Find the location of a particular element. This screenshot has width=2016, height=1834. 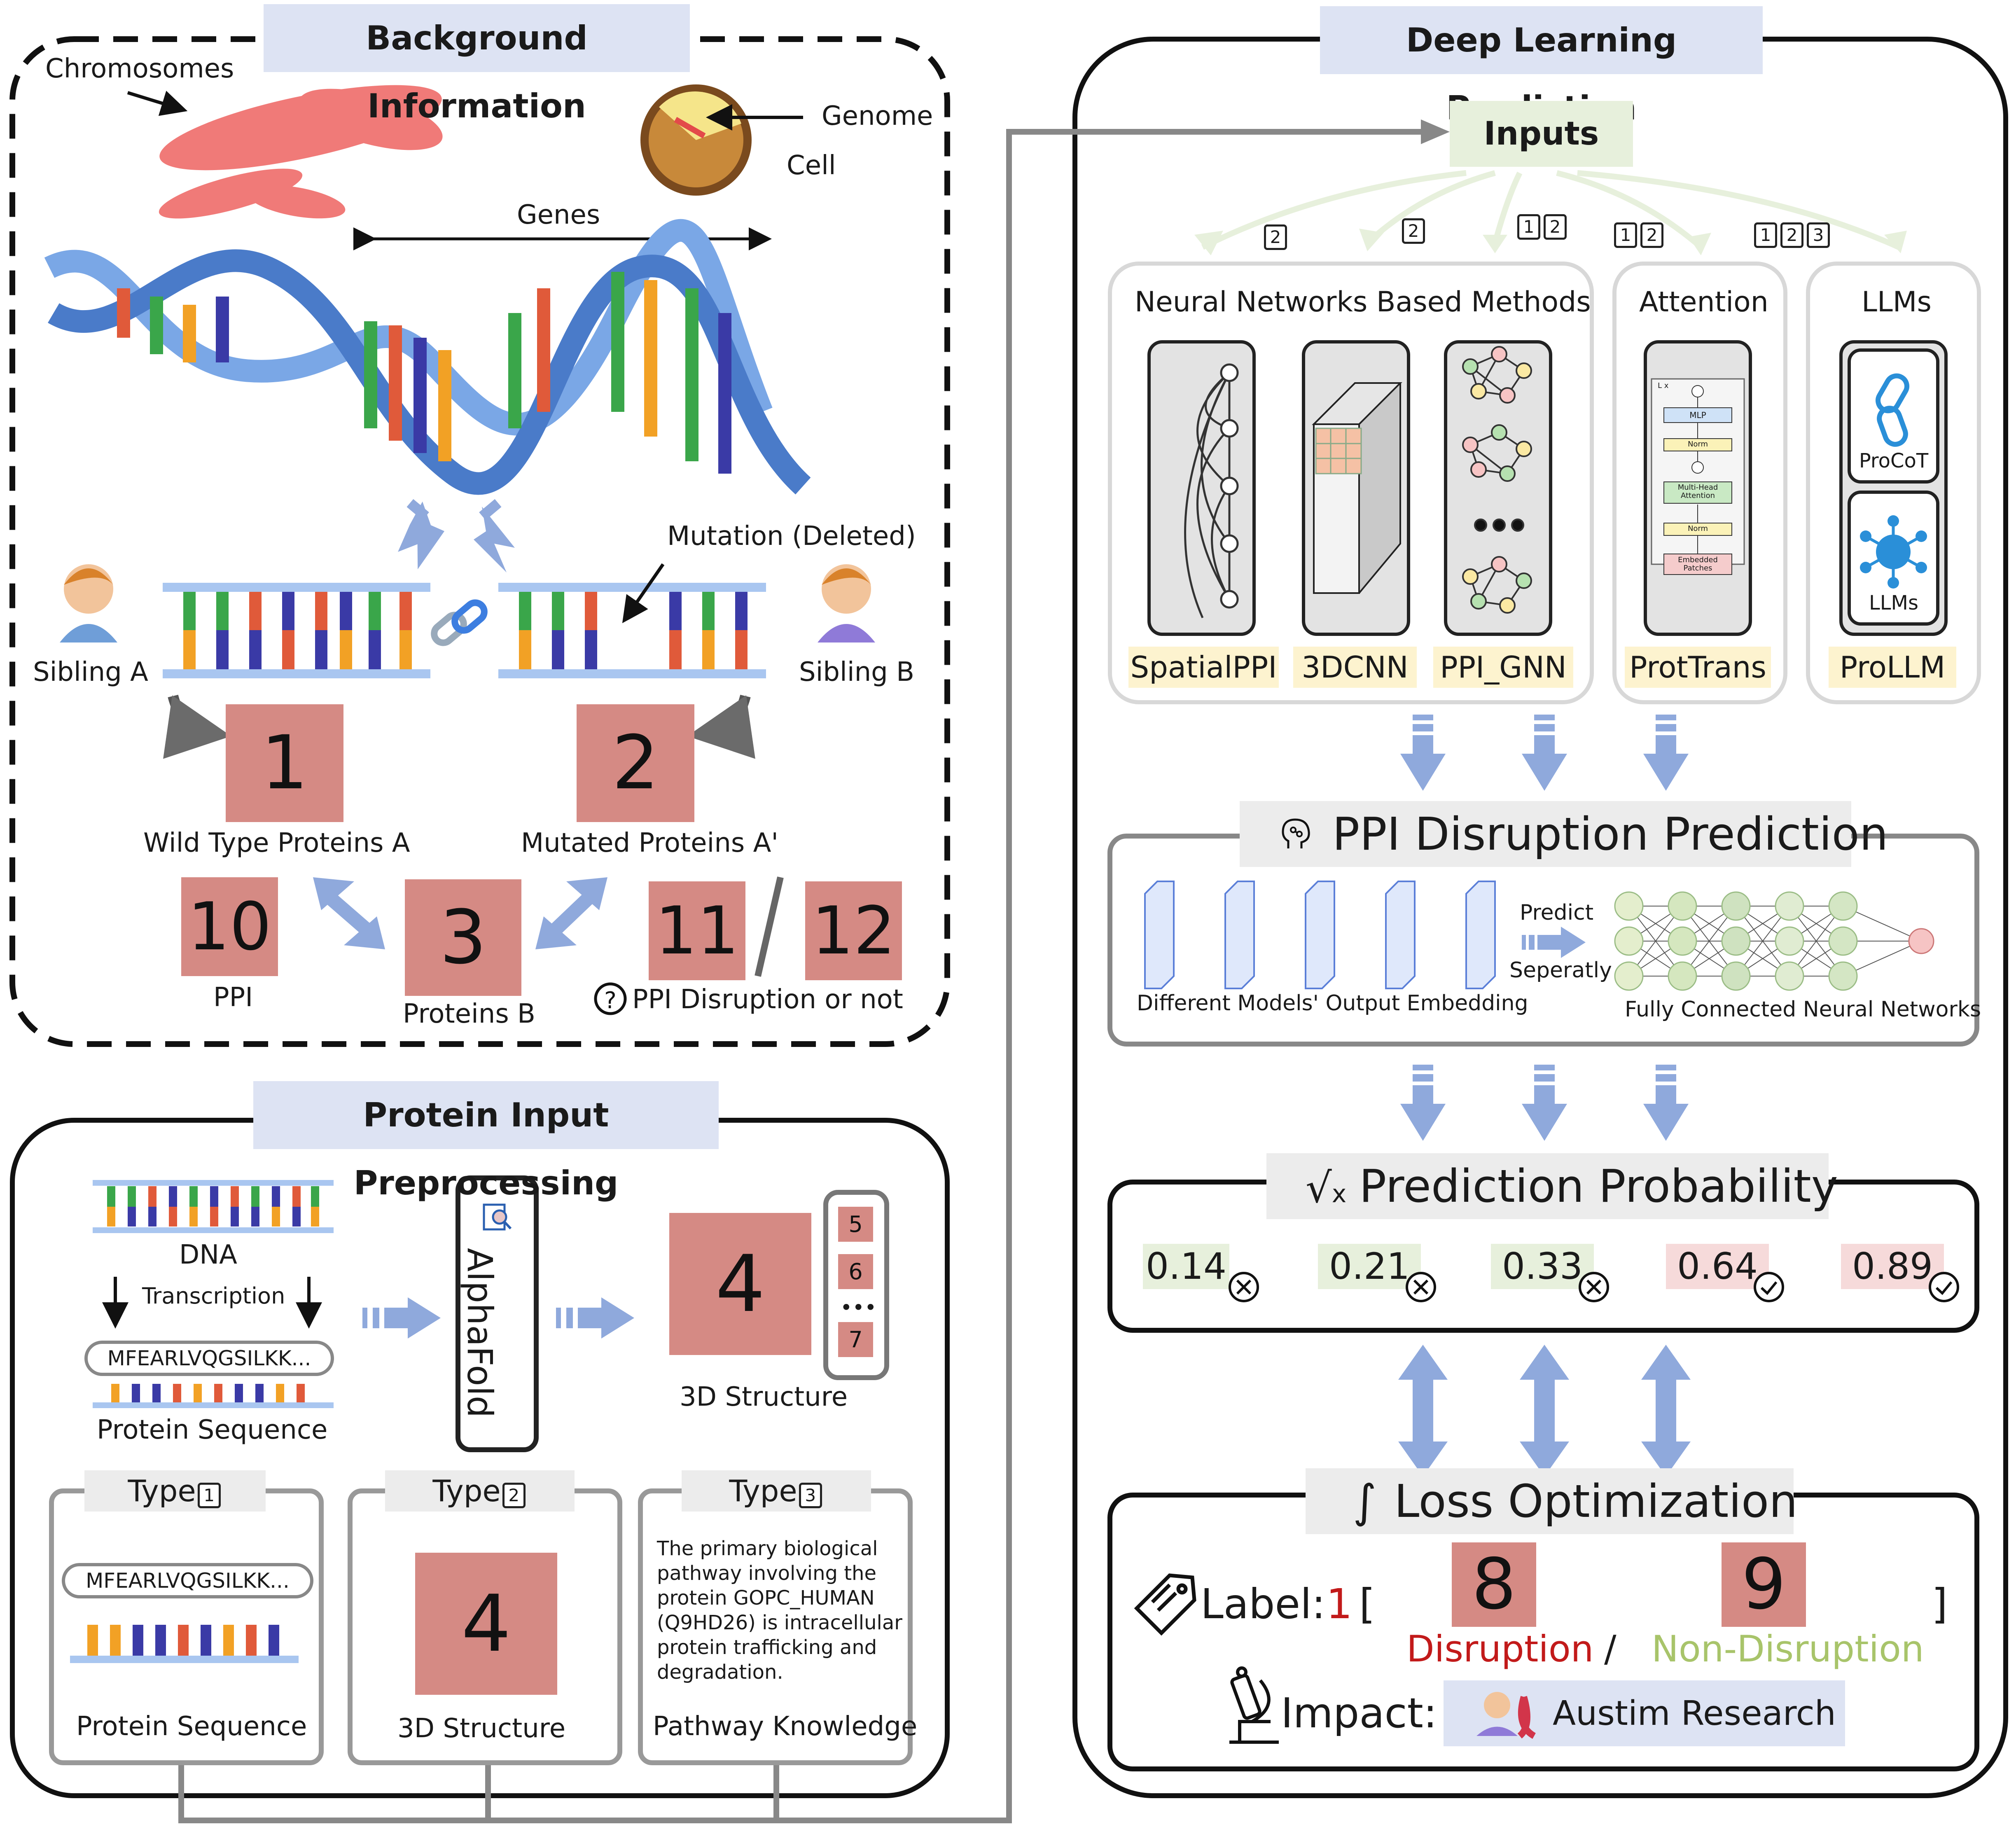

3dcnn-block is located at coordinates (1357, 488).